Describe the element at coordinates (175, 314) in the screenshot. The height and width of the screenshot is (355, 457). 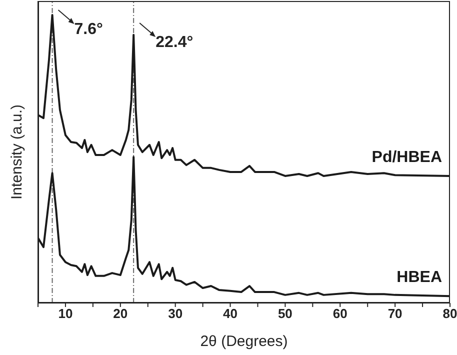
I see `x-tick-label: 30` at that location.